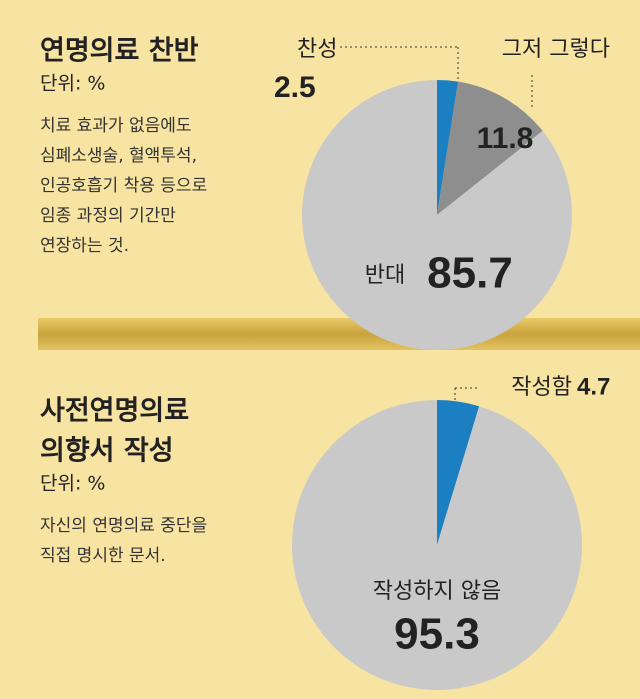 The height and width of the screenshot is (699, 640). What do you see at coordinates (103, 556) in the screenshot?
I see `description: 직접 명시한 문서.` at bounding box center [103, 556].